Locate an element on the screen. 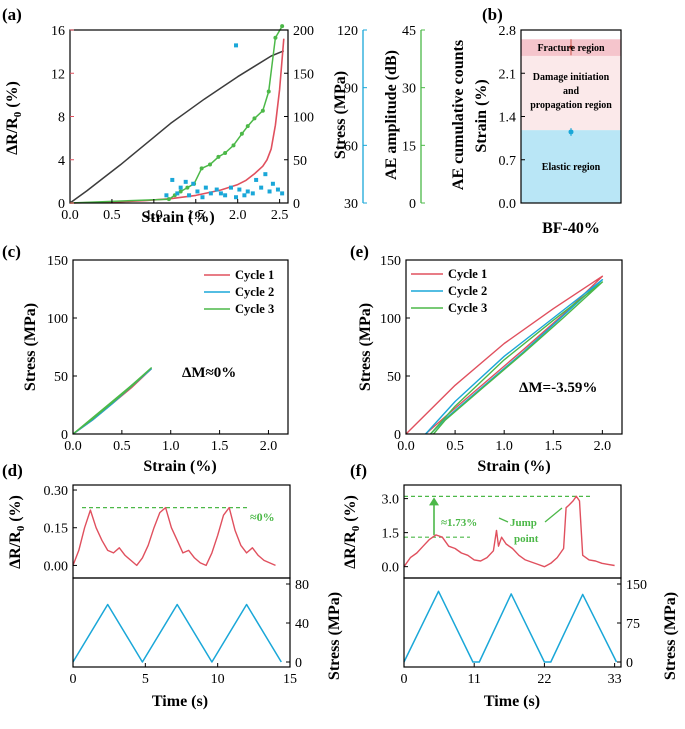  panel-d-x-ticks: 0 5 10 15 is located at coordinates (183, 675).